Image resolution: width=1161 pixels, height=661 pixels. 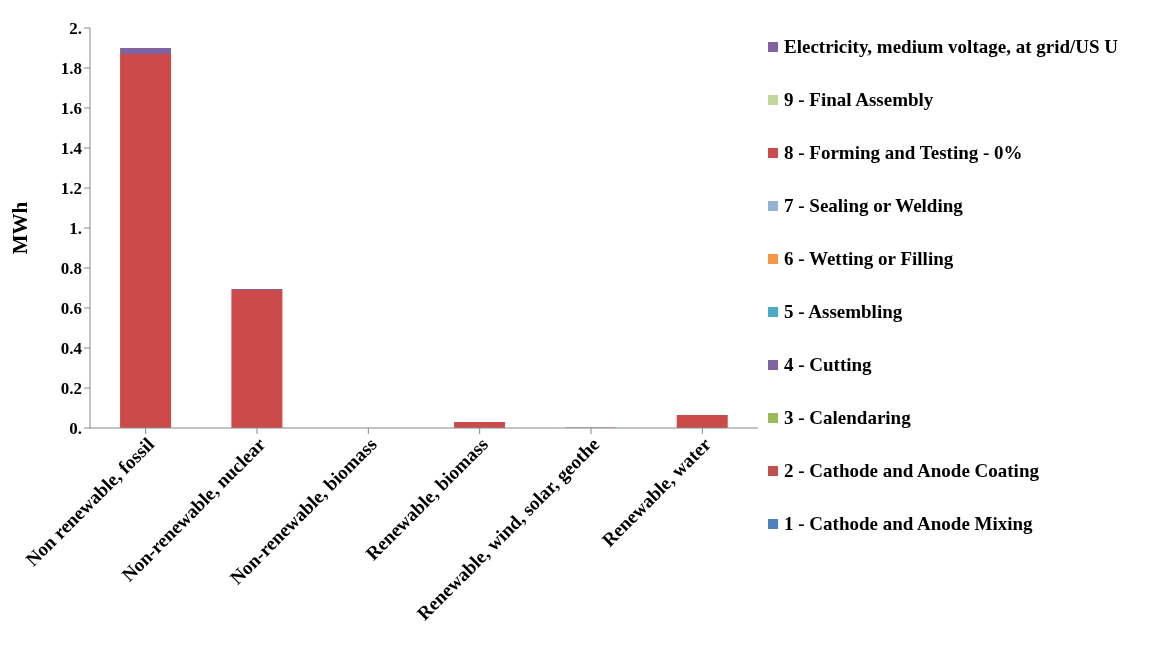 I want to click on y-tick-label: 0.6, so click(x=71, y=309).